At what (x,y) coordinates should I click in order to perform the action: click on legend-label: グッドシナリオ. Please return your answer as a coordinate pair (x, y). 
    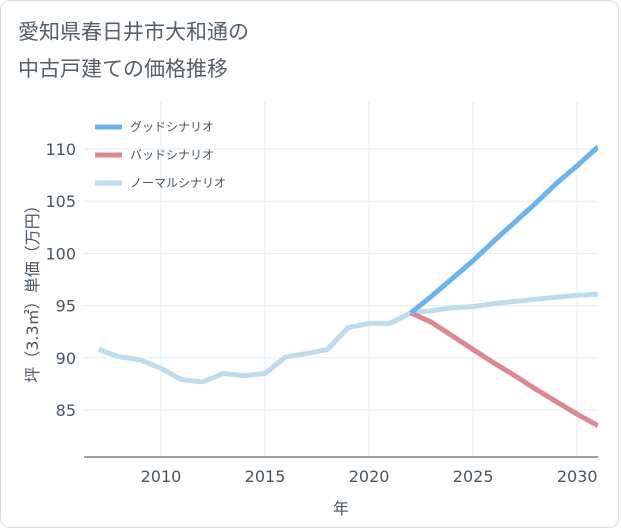
    Looking at the image, I should click on (172, 127).